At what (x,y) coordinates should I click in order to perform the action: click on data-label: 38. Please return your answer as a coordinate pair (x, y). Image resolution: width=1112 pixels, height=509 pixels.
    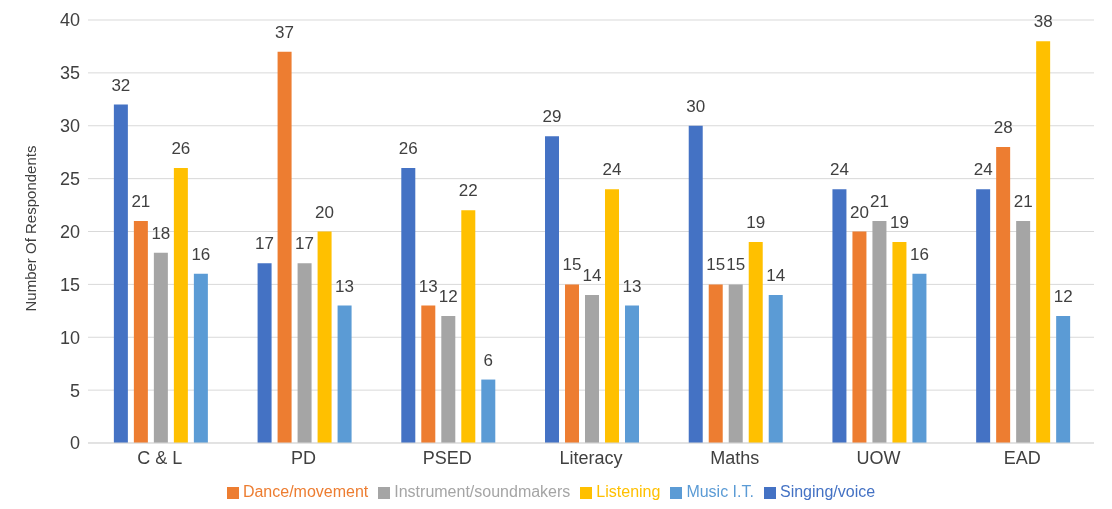
    Looking at the image, I should click on (1043, 22).